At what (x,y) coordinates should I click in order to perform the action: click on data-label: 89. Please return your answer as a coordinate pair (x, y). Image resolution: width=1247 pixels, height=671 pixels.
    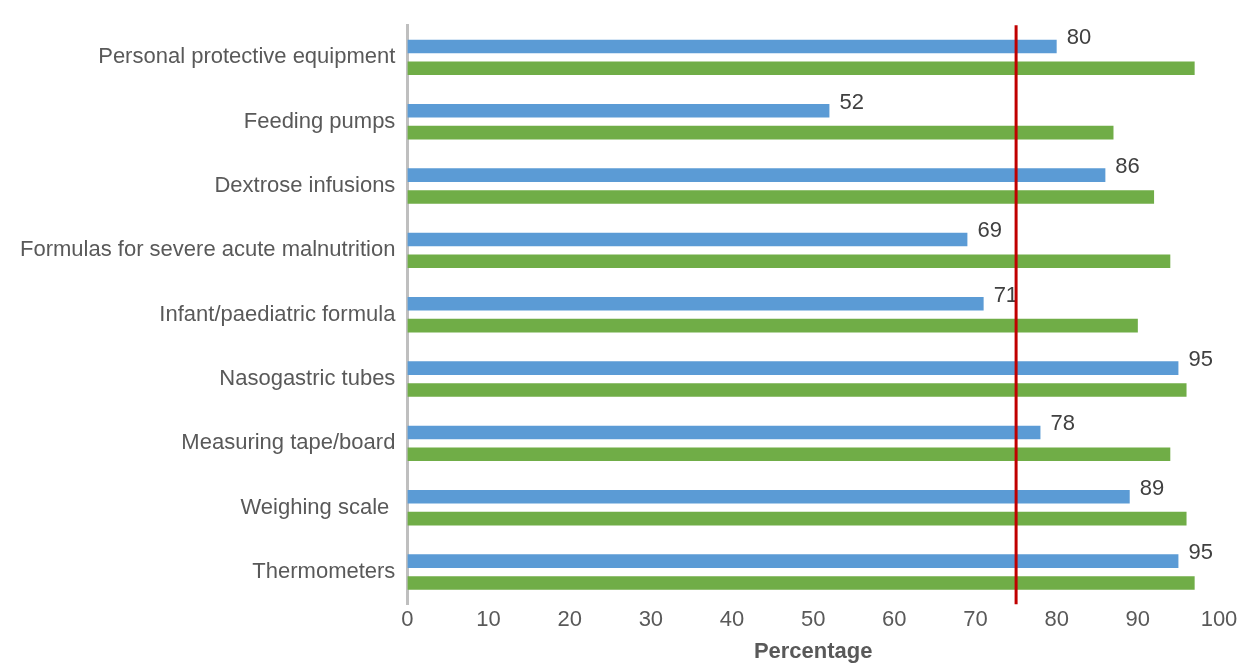
    Looking at the image, I should click on (1152, 487).